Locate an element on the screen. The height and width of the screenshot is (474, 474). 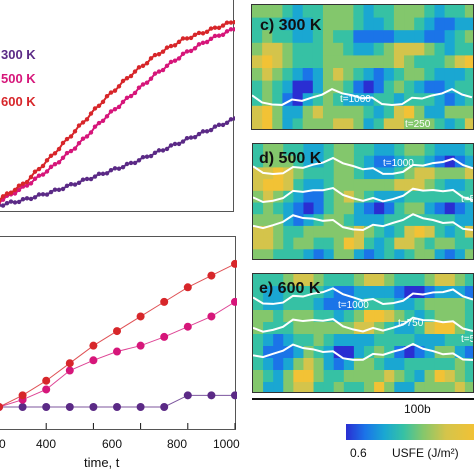
panel-c-time-2: t=250 is located at coordinates (418, 124).